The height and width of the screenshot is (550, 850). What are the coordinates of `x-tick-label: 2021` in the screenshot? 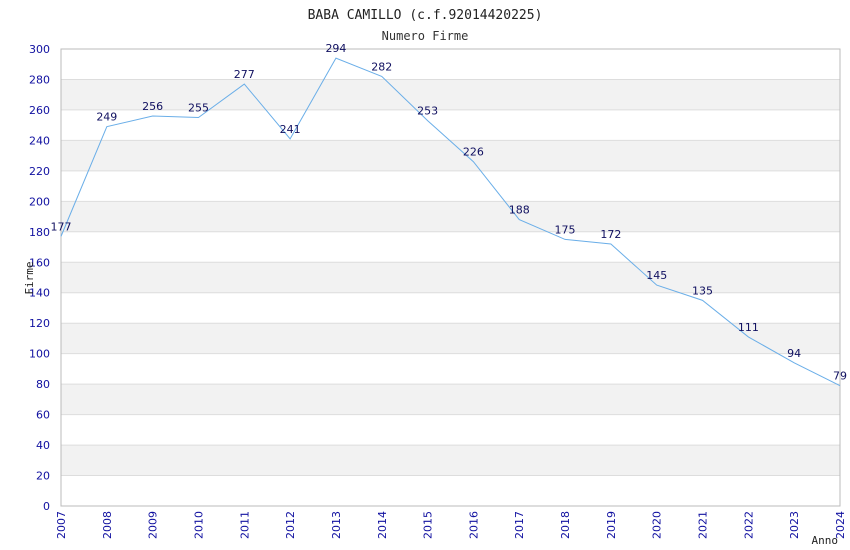 It's located at (703, 525).